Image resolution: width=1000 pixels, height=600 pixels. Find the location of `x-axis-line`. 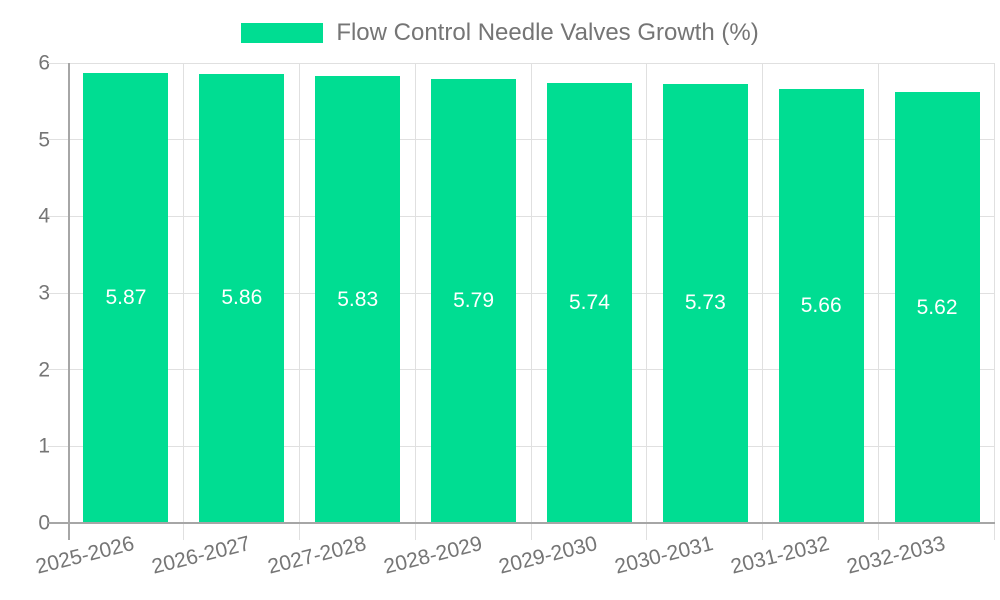

x-axis-line is located at coordinates (521, 523).